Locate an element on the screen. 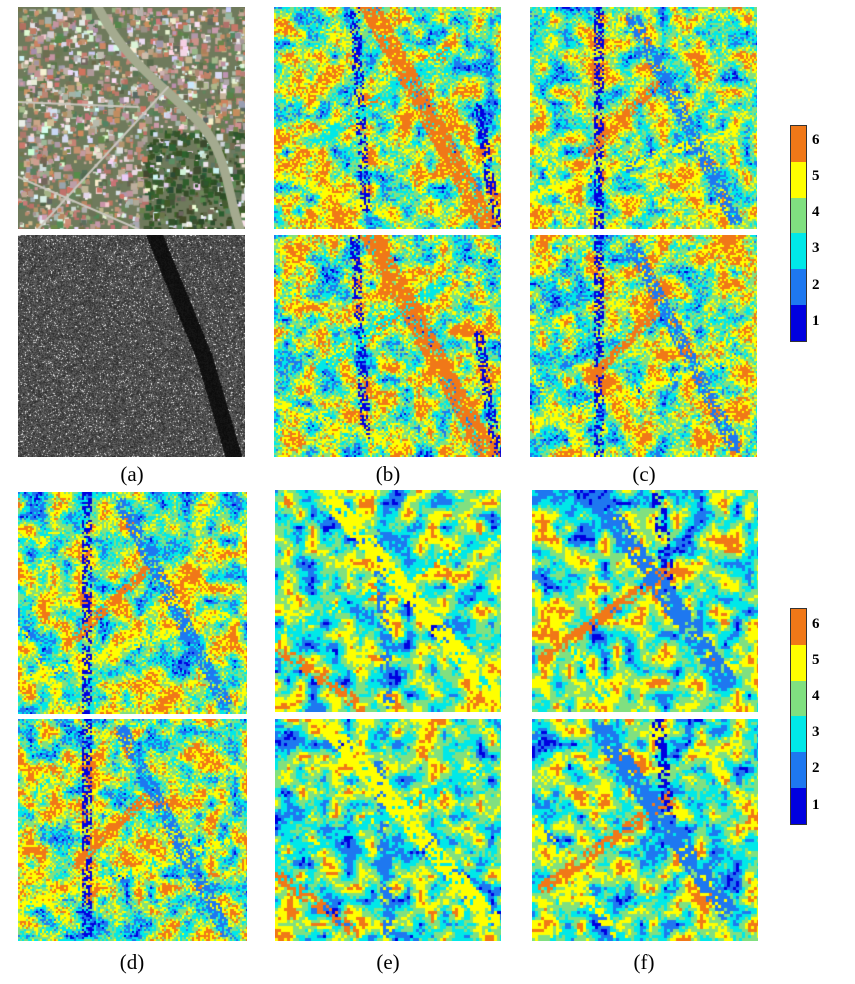  caption-f: (f) is located at coordinates (644, 962).